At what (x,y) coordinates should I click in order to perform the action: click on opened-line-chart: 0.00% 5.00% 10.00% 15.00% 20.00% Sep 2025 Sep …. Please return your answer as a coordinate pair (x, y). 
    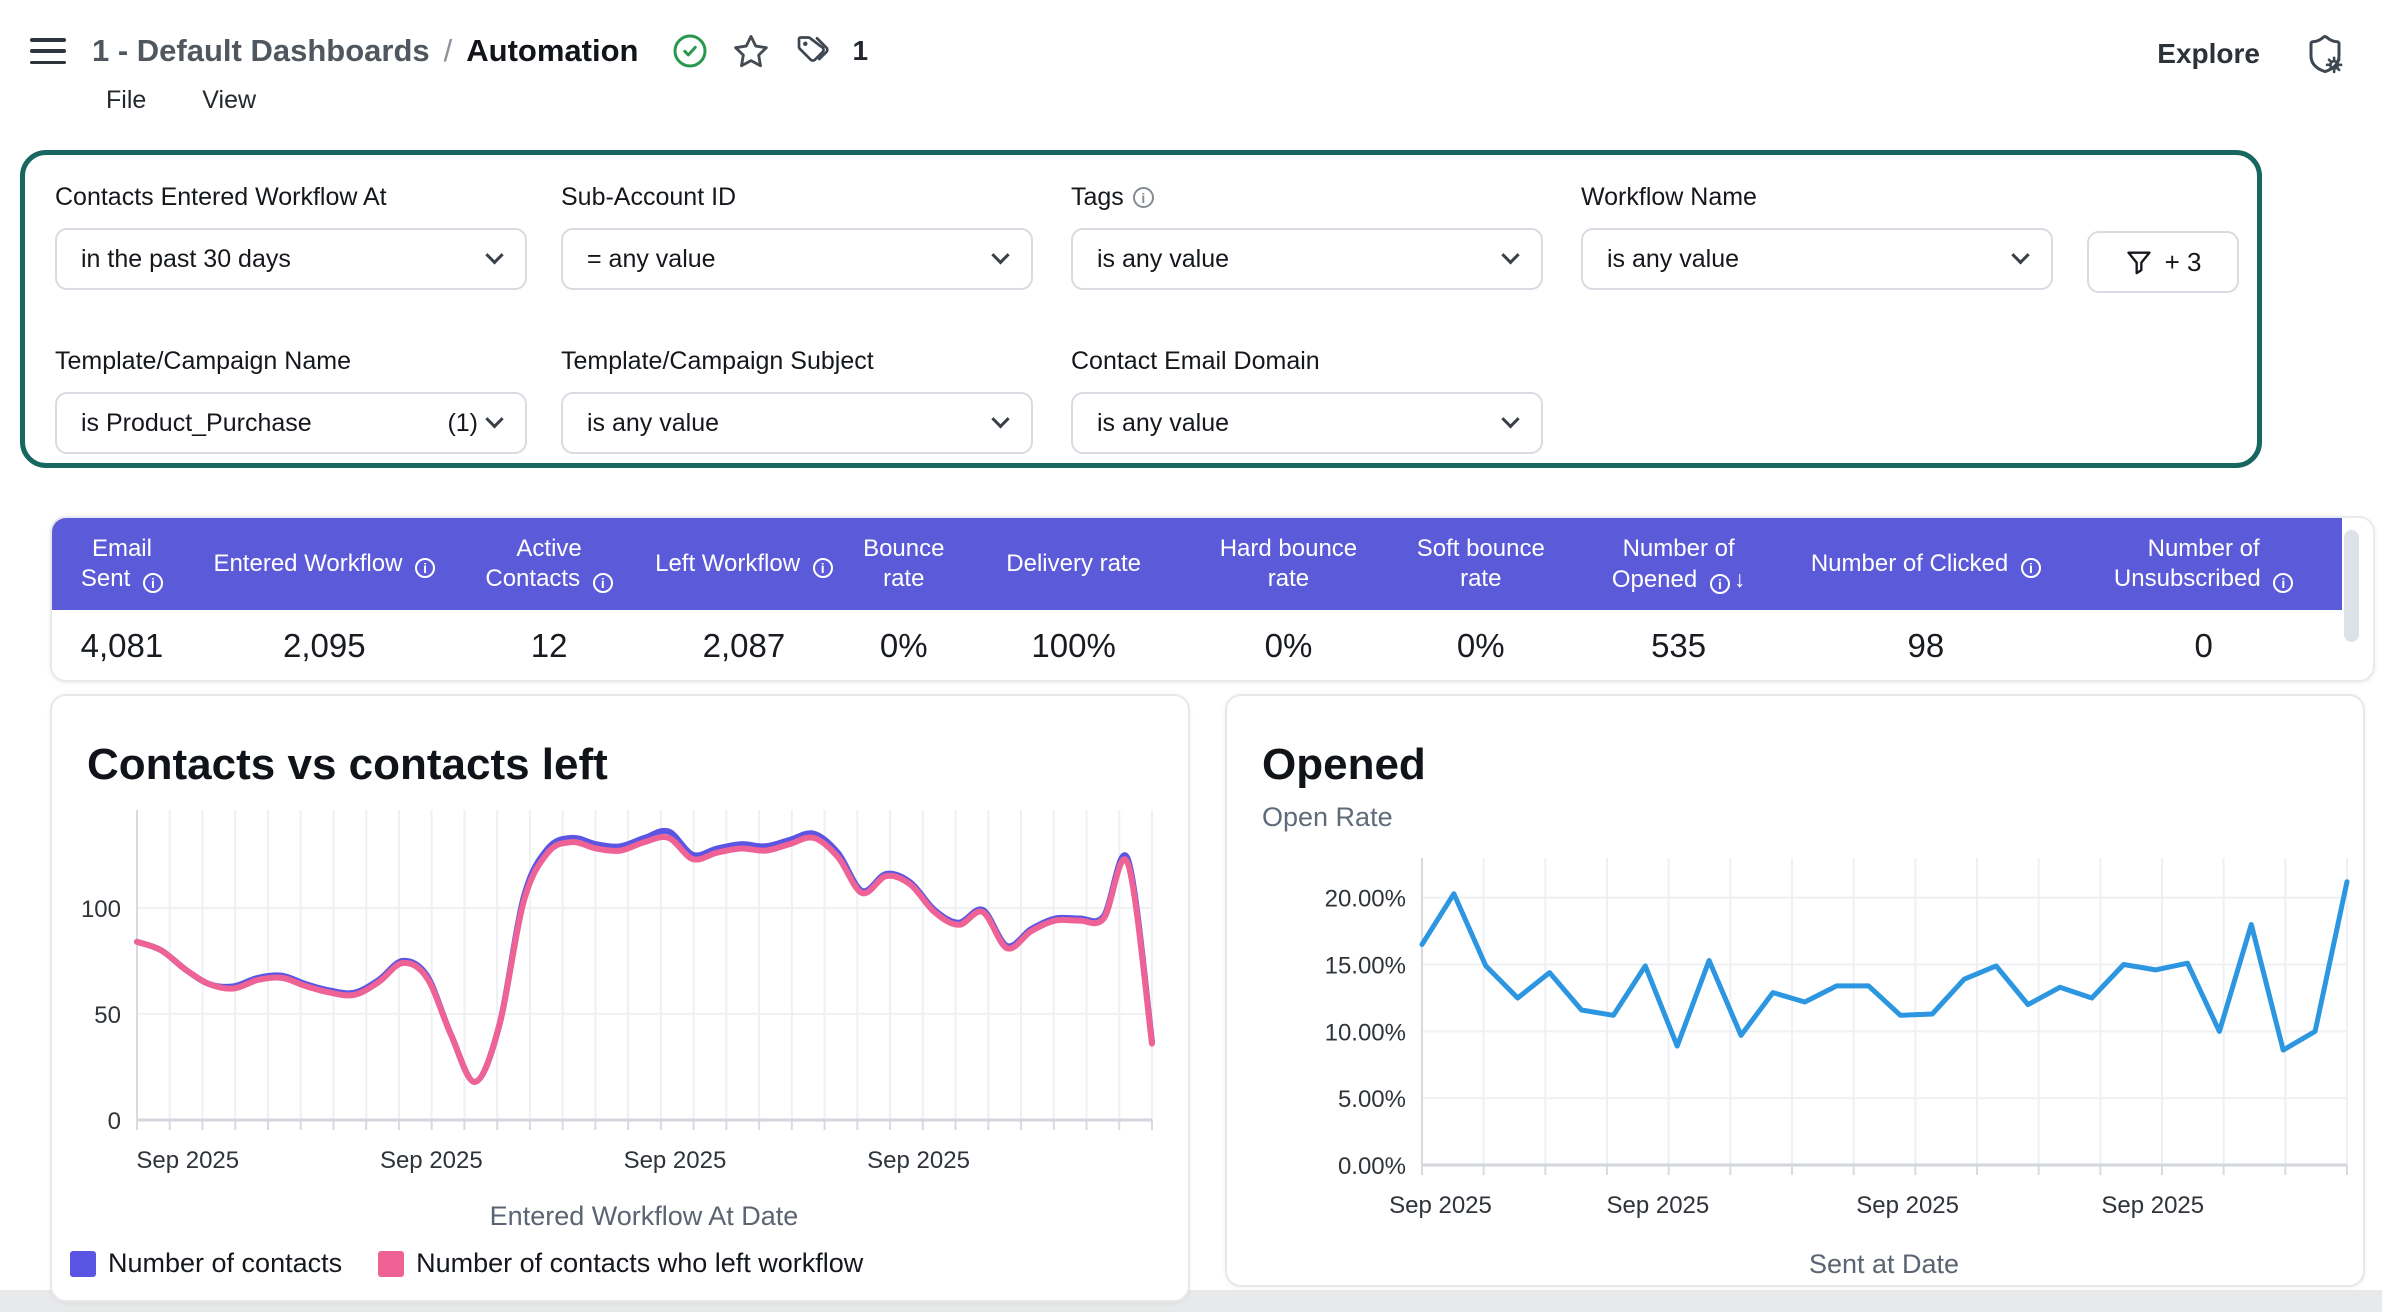
    Looking at the image, I should click on (1796, 1042).